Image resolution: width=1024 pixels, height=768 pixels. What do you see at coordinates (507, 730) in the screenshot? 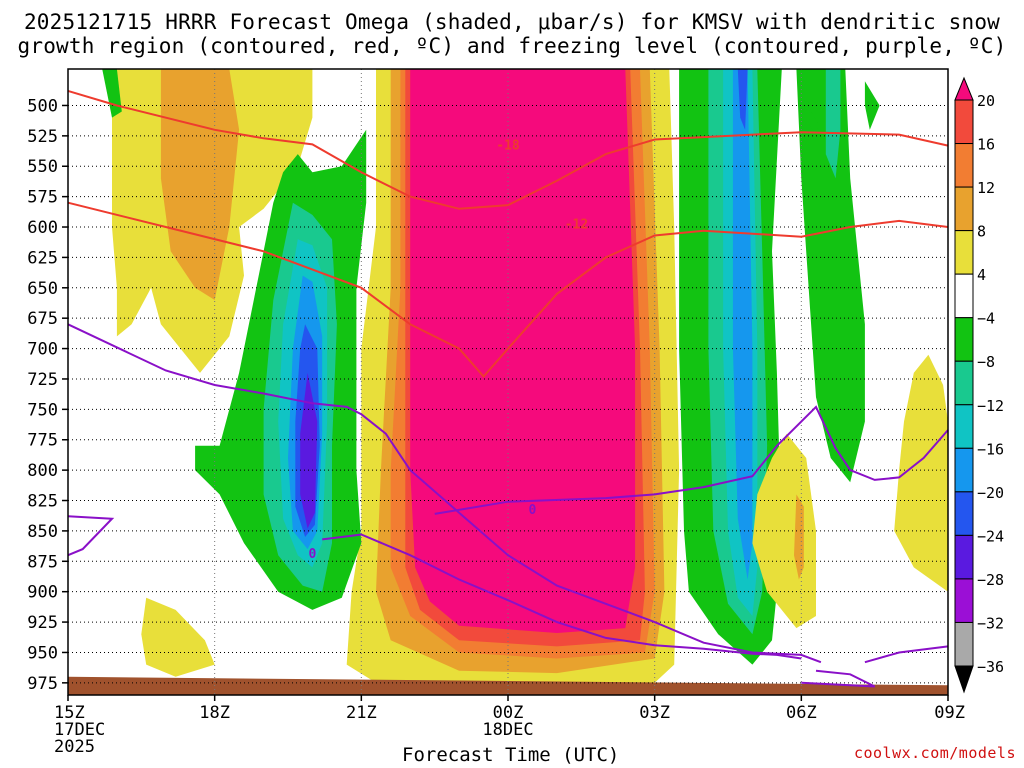
I see `x-tick-date-label: 18DEC` at bounding box center [507, 730].